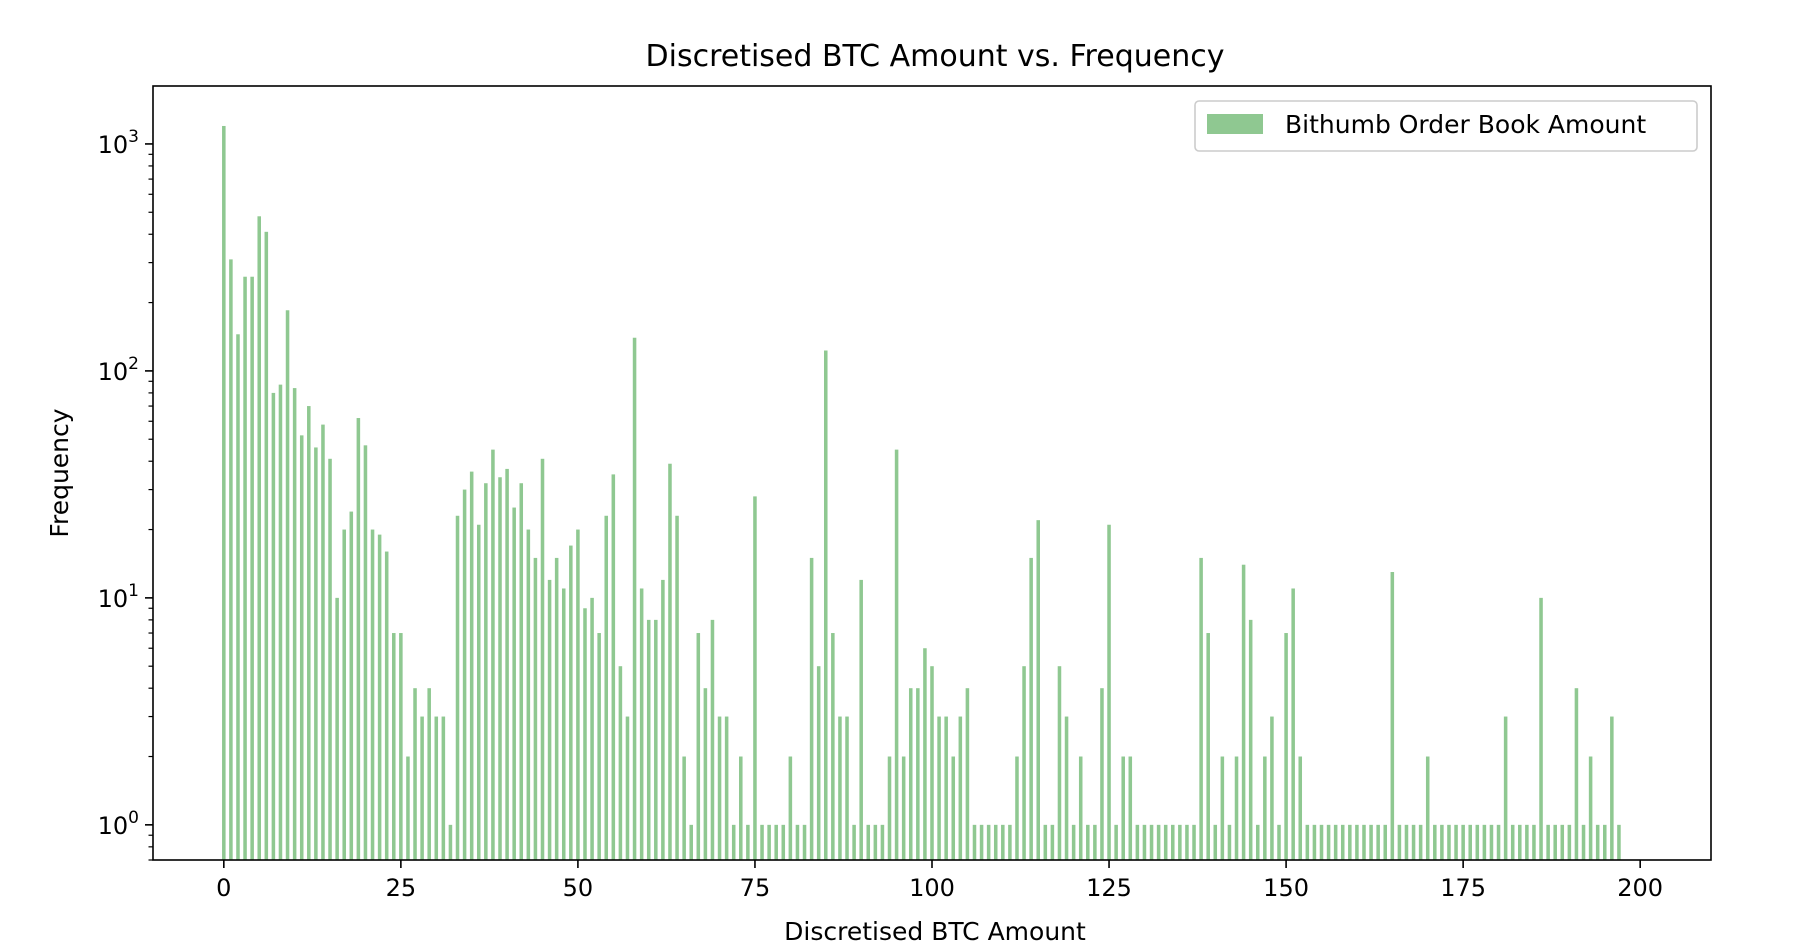 This screenshot has height=952, width=1794. What do you see at coordinates (125, 494) in the screenshot?
I see `y-axis: 10⁰ 10¹ 10² 10³` at bounding box center [125, 494].